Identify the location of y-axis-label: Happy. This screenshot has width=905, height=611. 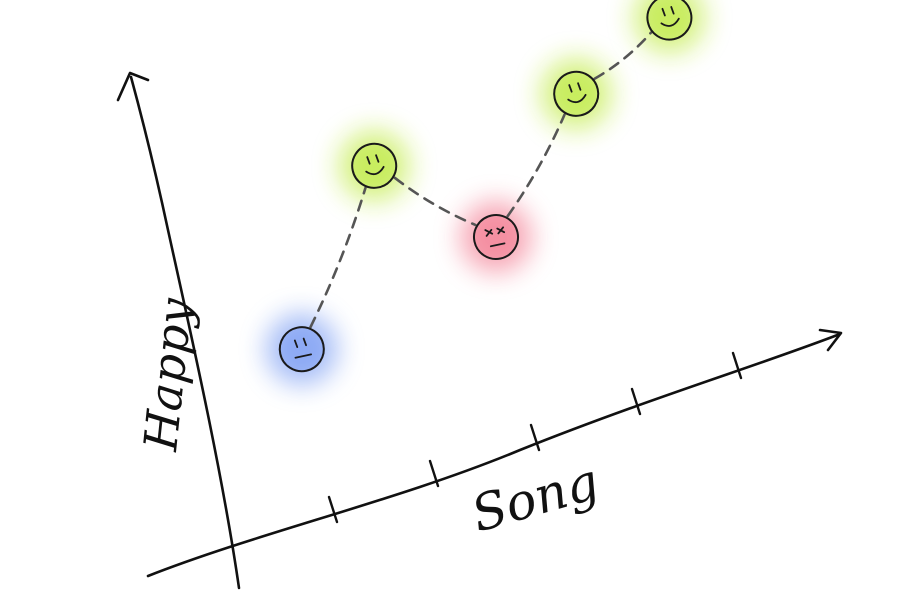
(168, 374).